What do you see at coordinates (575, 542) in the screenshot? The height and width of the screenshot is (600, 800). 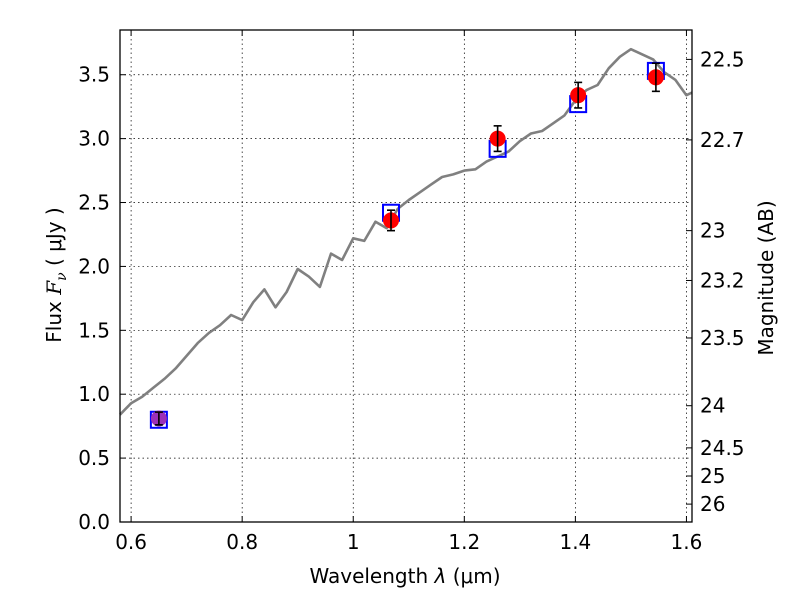 I see `x-tick-label: 1.4` at bounding box center [575, 542].